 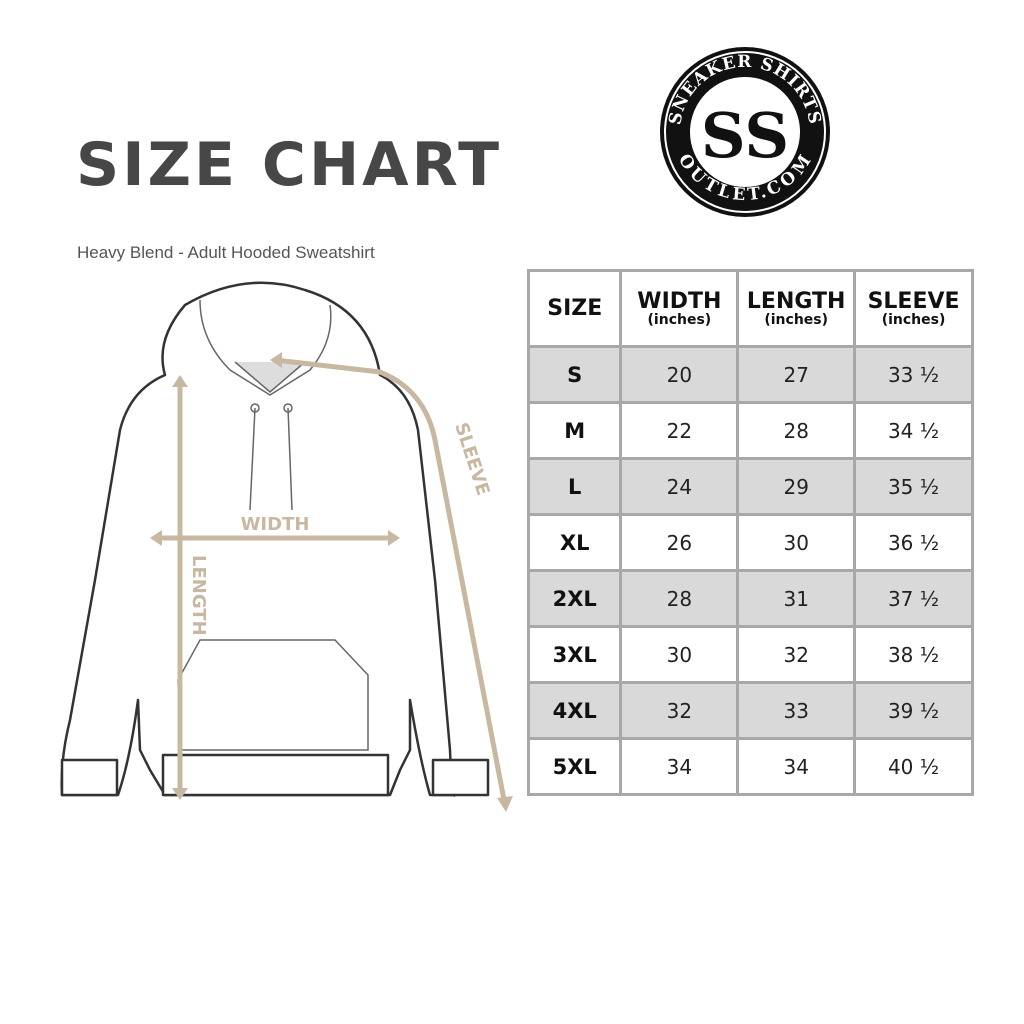 What do you see at coordinates (679, 766) in the screenshot?
I see `width-cell: 34` at bounding box center [679, 766].